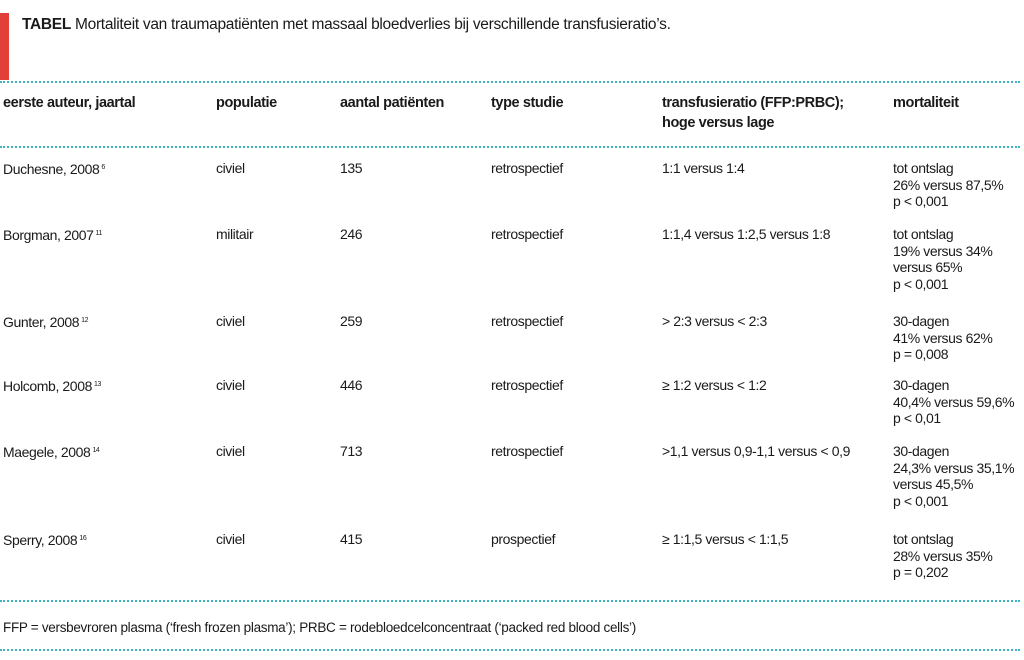 This screenshot has width=1024, height=660. Describe the element at coordinates (45, 540) in the screenshot. I see `table-row-author: Sperry, 2008 16` at that location.